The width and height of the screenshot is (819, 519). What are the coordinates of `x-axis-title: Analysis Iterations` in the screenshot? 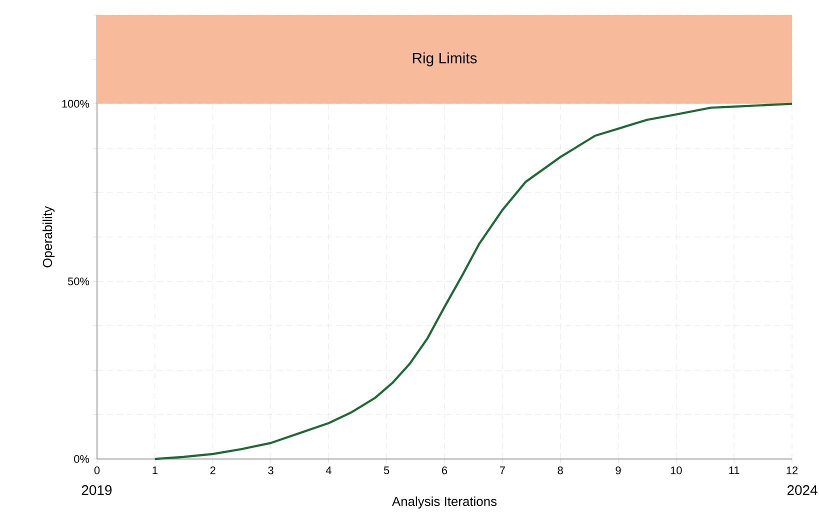 It's located at (444, 502).